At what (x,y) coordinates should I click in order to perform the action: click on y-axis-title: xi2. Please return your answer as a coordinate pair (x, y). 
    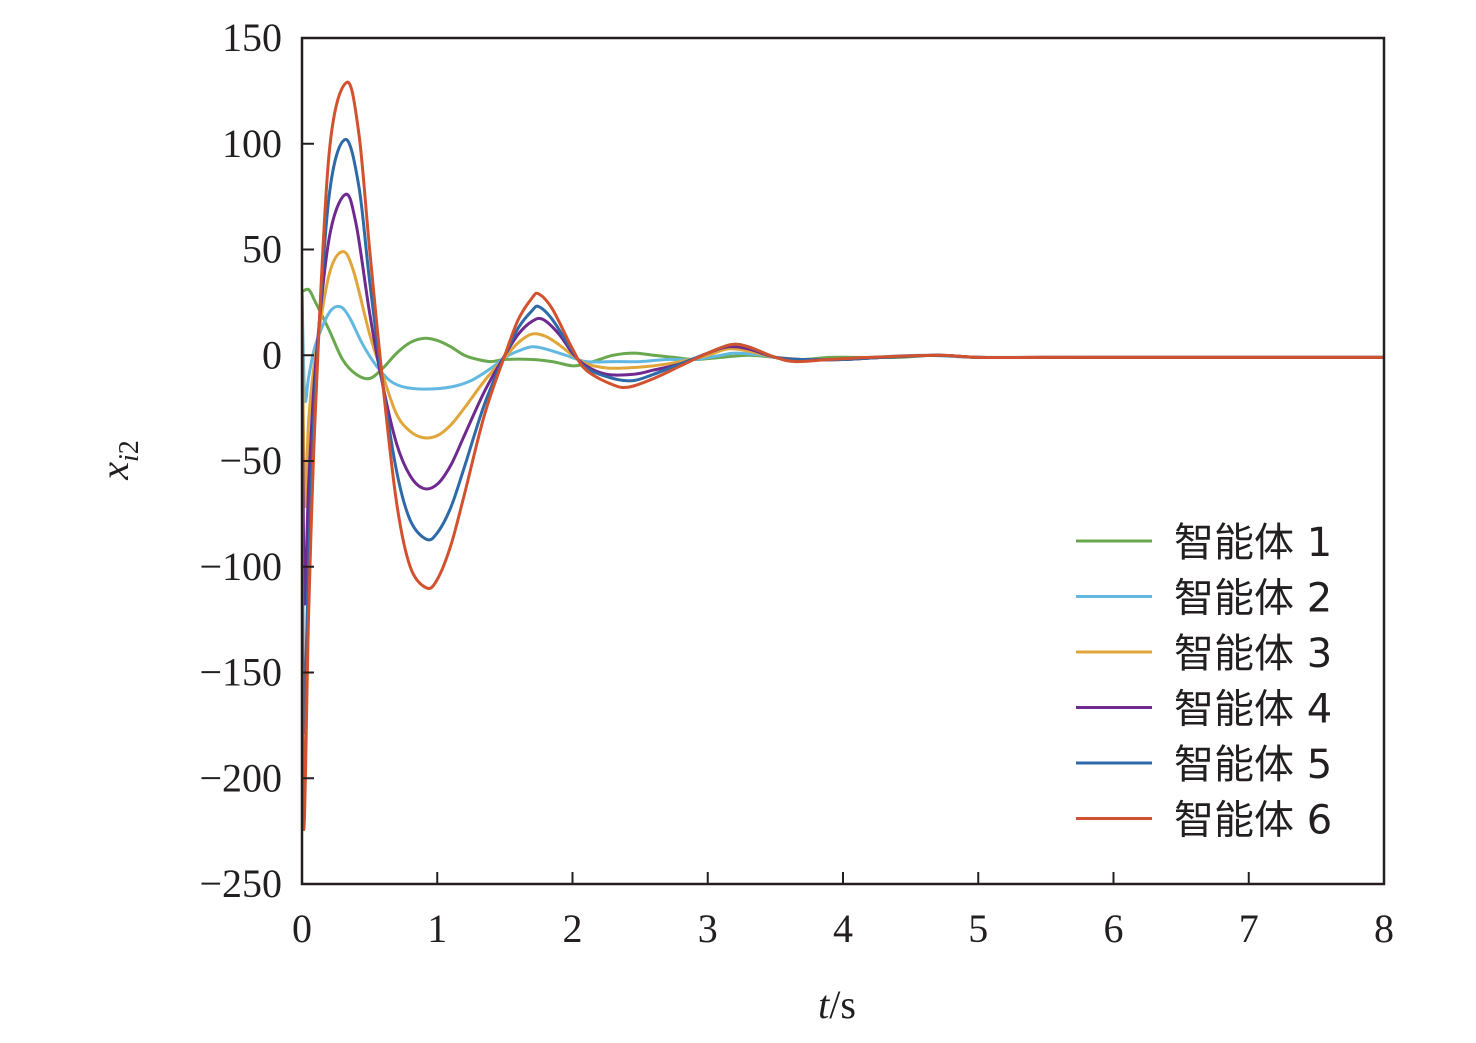
    Looking at the image, I should click on (118, 460).